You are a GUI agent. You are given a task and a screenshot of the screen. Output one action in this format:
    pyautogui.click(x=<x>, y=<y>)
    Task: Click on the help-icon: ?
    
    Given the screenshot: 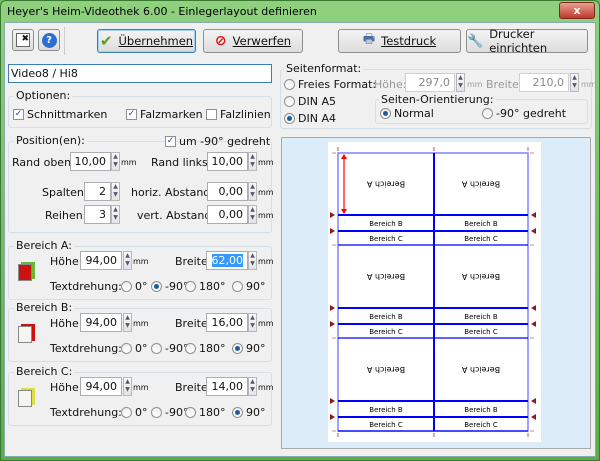 What is the action you would take?
    pyautogui.click(x=49, y=40)
    